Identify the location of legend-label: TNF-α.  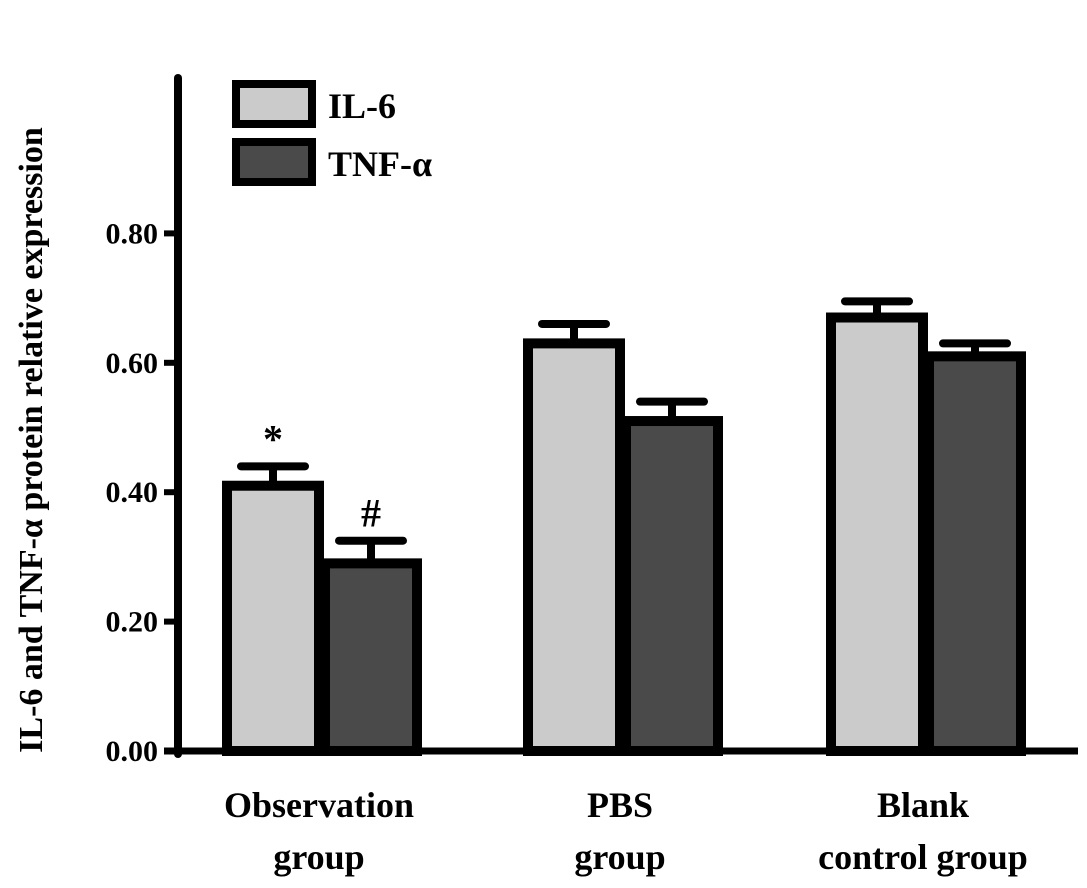
(380, 164).